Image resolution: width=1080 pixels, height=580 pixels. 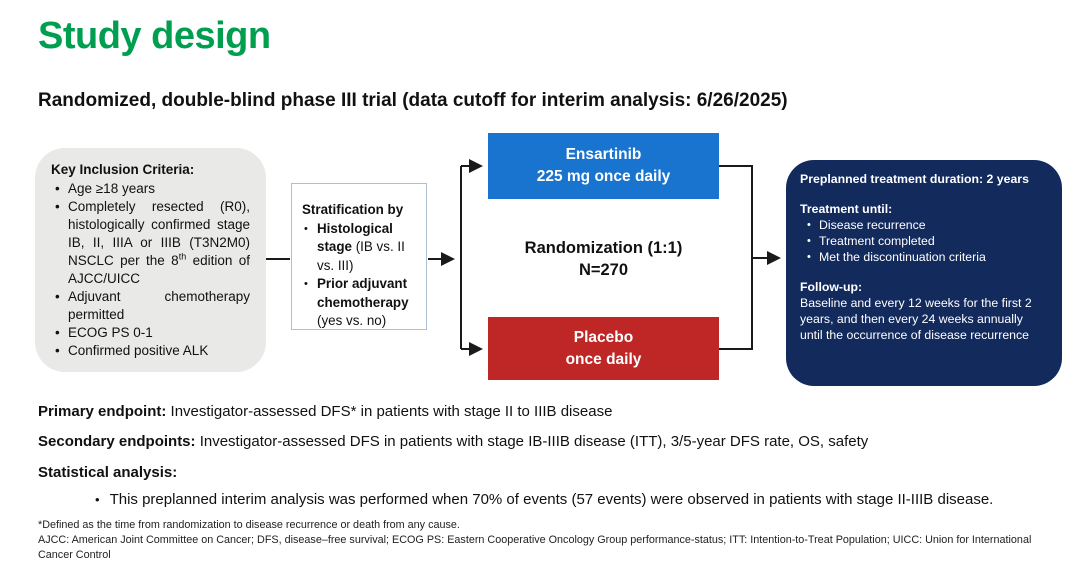 What do you see at coordinates (927, 226) in the screenshot?
I see `list-item: Disease recurrence` at bounding box center [927, 226].